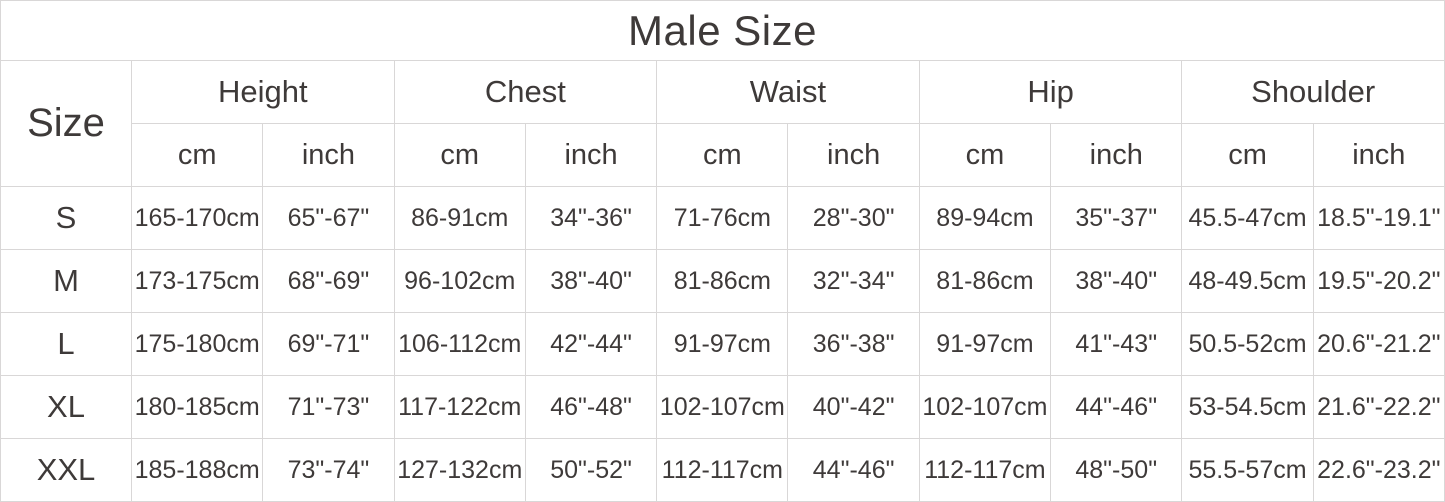  What do you see at coordinates (591, 407) in the screenshot?
I see `cell-chest-inch: 46"-48"` at bounding box center [591, 407].